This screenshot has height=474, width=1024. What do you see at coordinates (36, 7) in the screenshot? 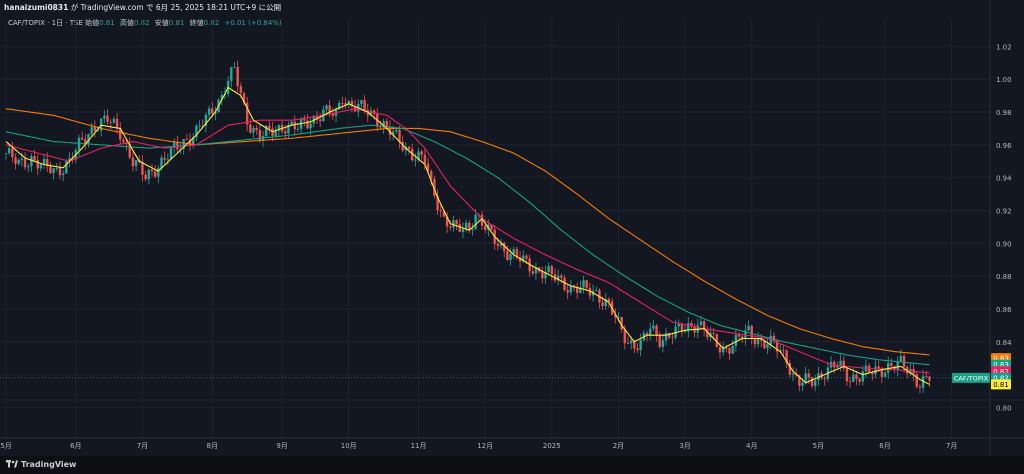
I see `publisher-name: hanaizumi0831` at bounding box center [36, 7].